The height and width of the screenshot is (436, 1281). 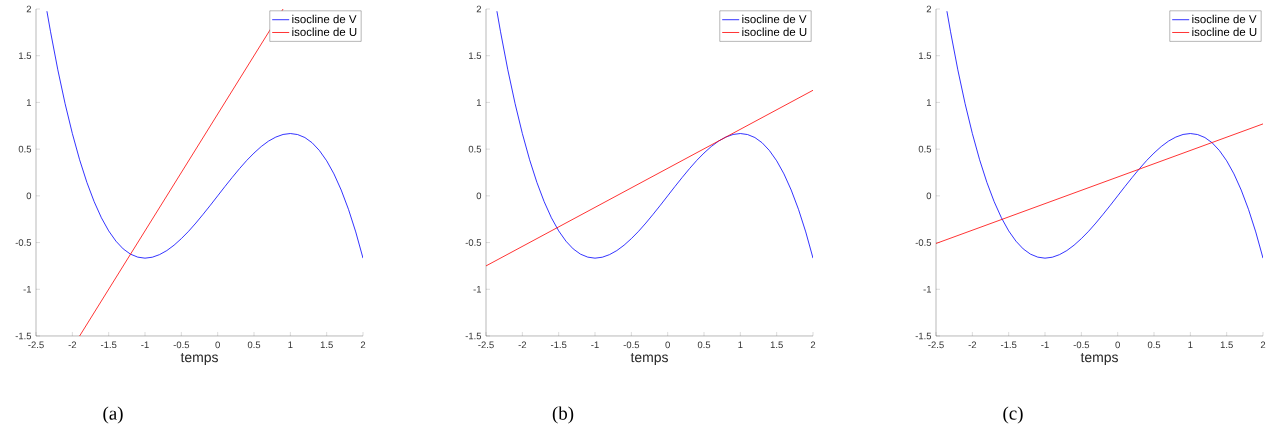 What do you see at coordinates (563, 415) in the screenshot?
I see `text: (b)` at bounding box center [563, 415].